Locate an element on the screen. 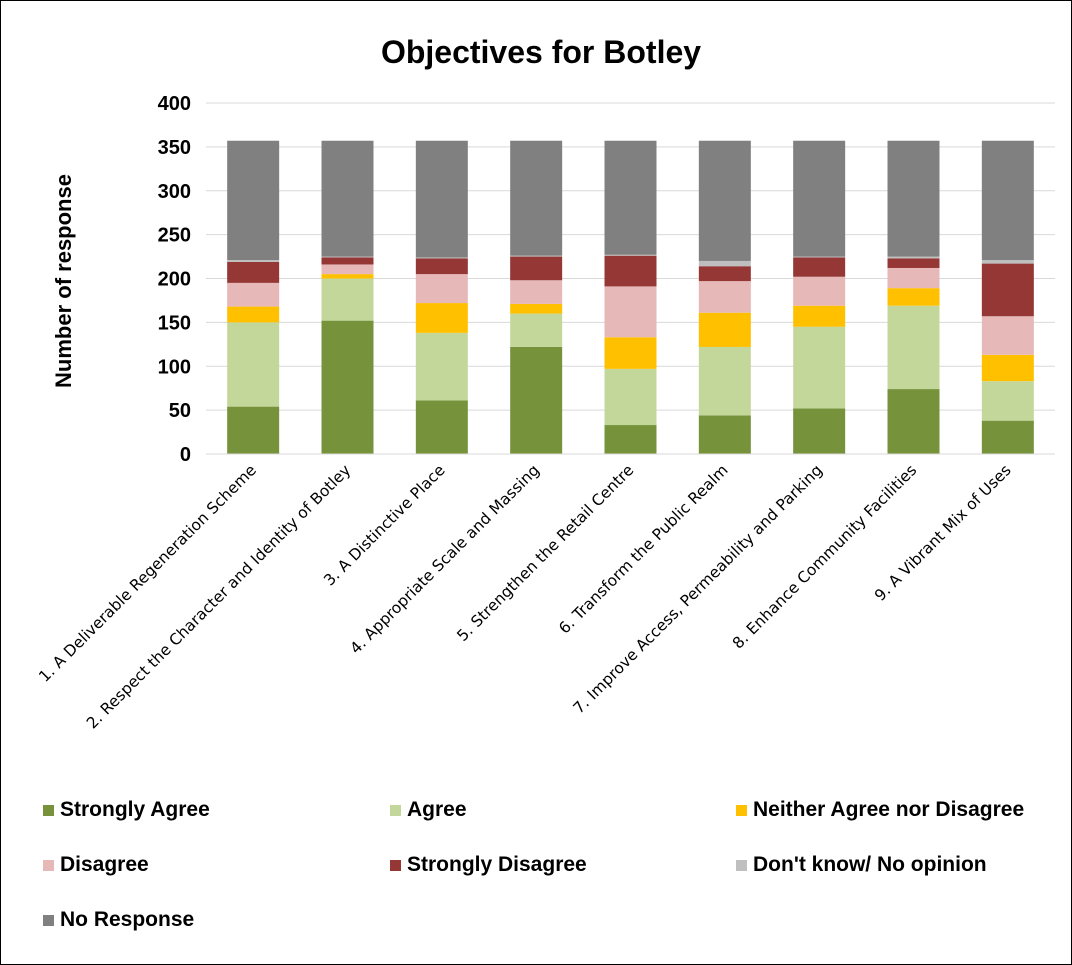  legend-label: Strongly Disagree is located at coordinates (497, 864).